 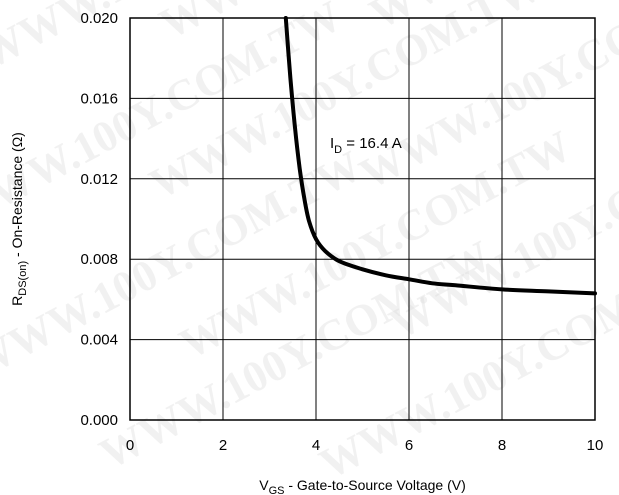 What do you see at coordinates (23, 278) in the screenshot?
I see `y-axis-title-sub: DS(on)` at bounding box center [23, 278].